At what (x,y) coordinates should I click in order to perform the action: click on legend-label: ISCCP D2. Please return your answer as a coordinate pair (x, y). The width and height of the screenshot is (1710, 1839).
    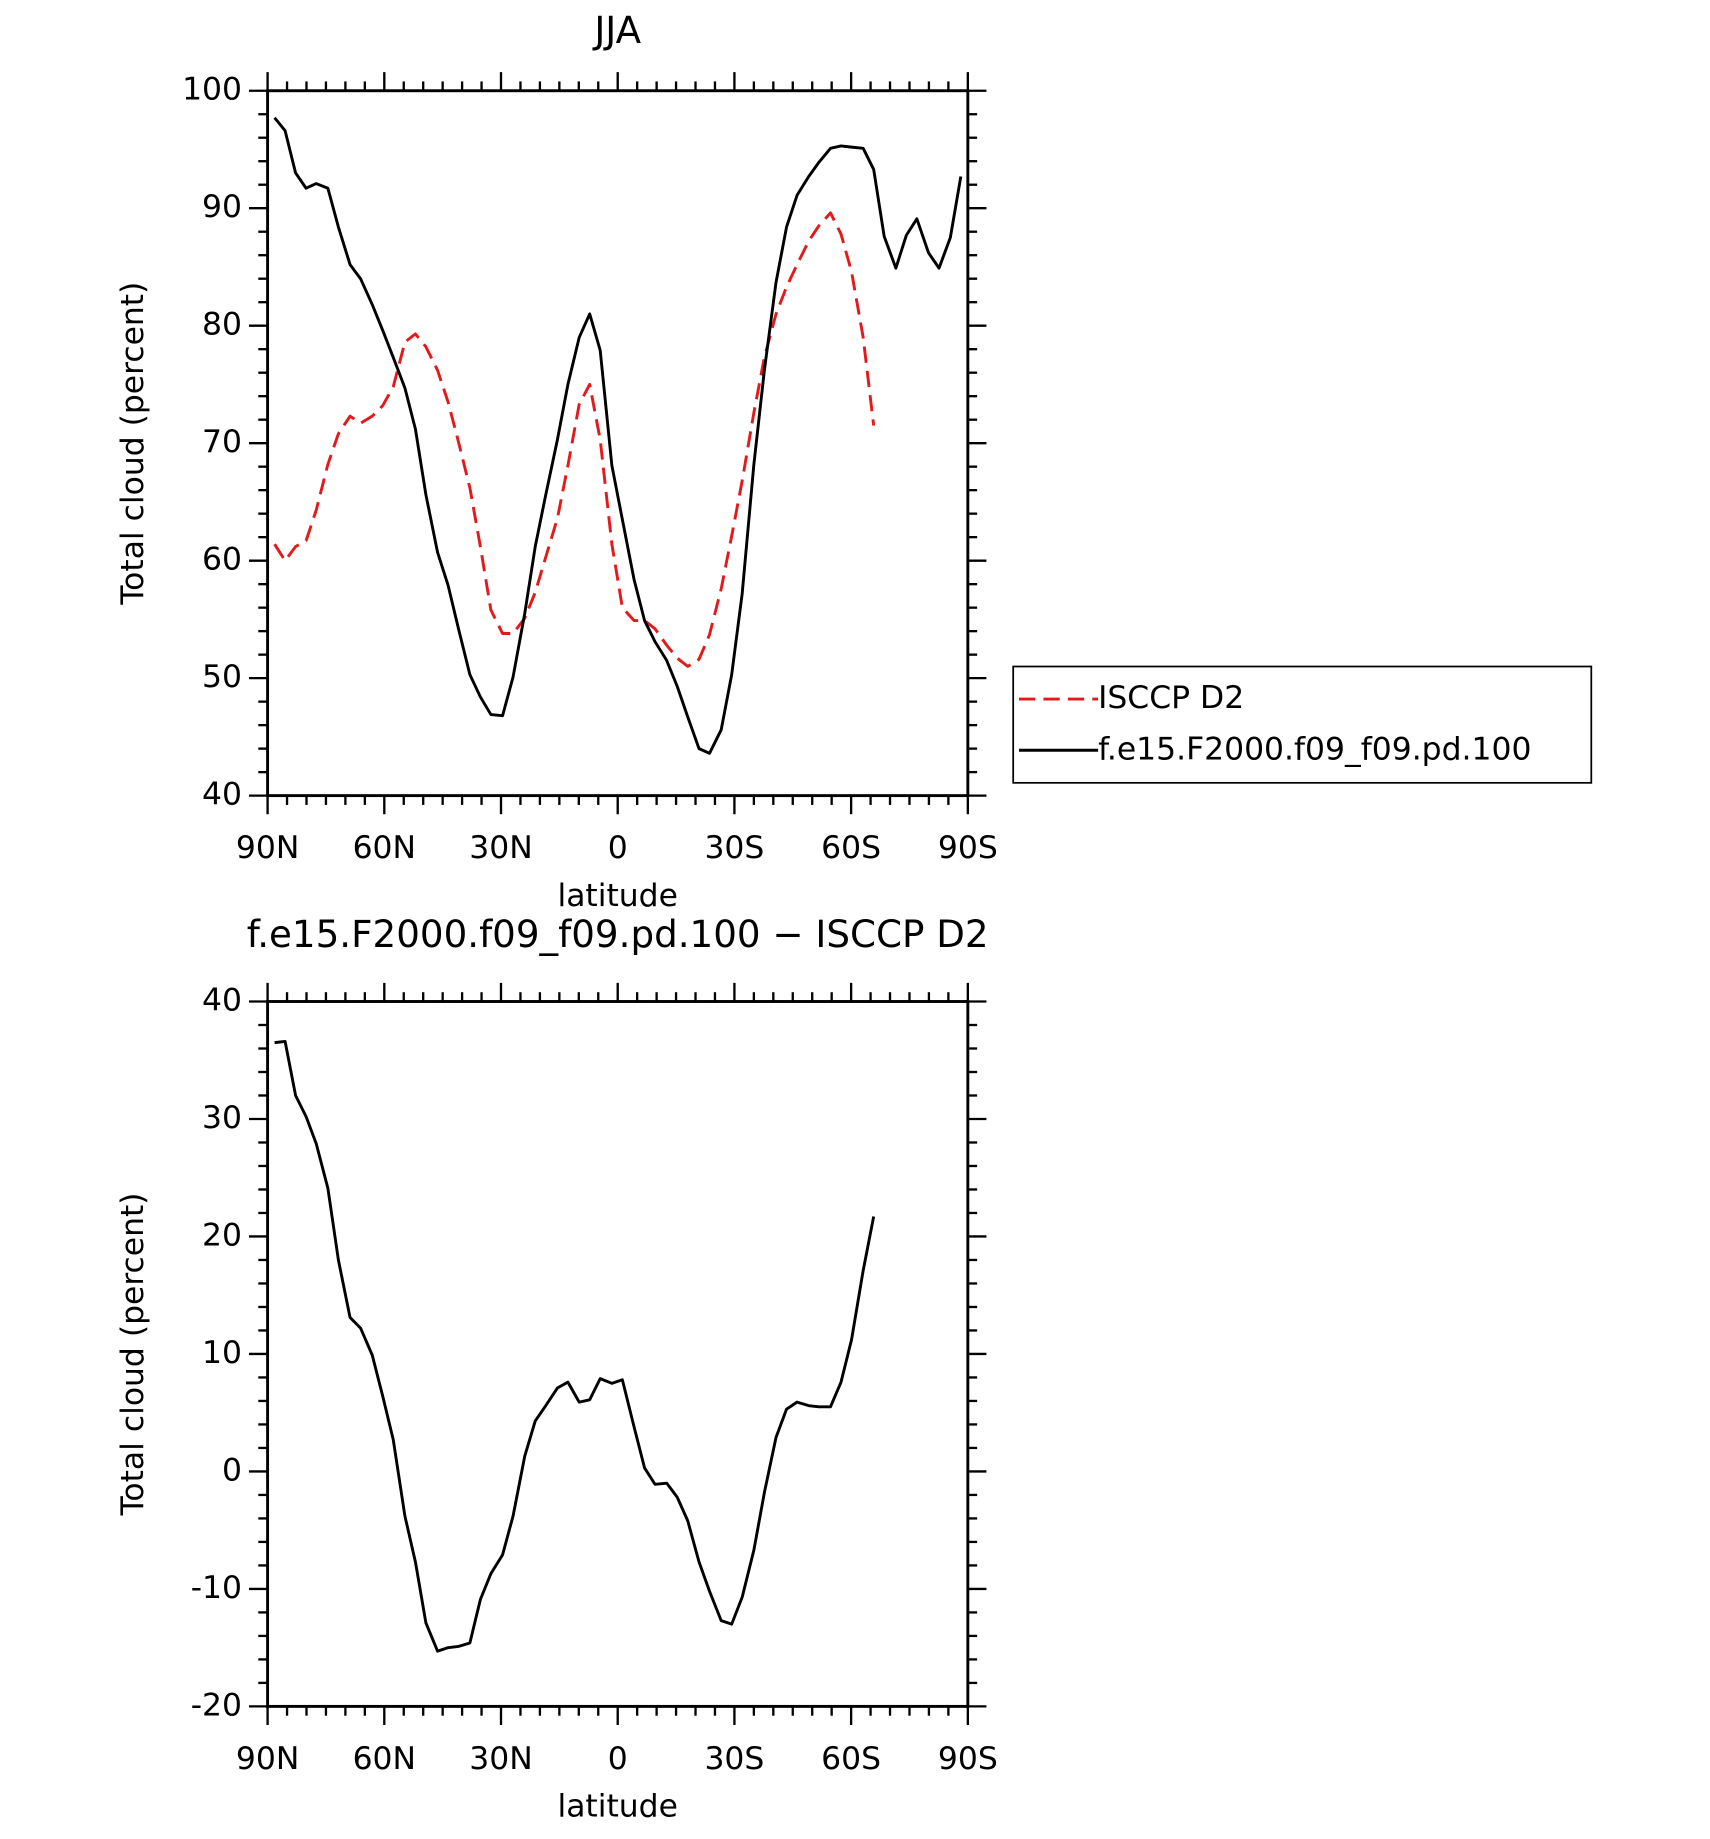
    Looking at the image, I should click on (1171, 698).